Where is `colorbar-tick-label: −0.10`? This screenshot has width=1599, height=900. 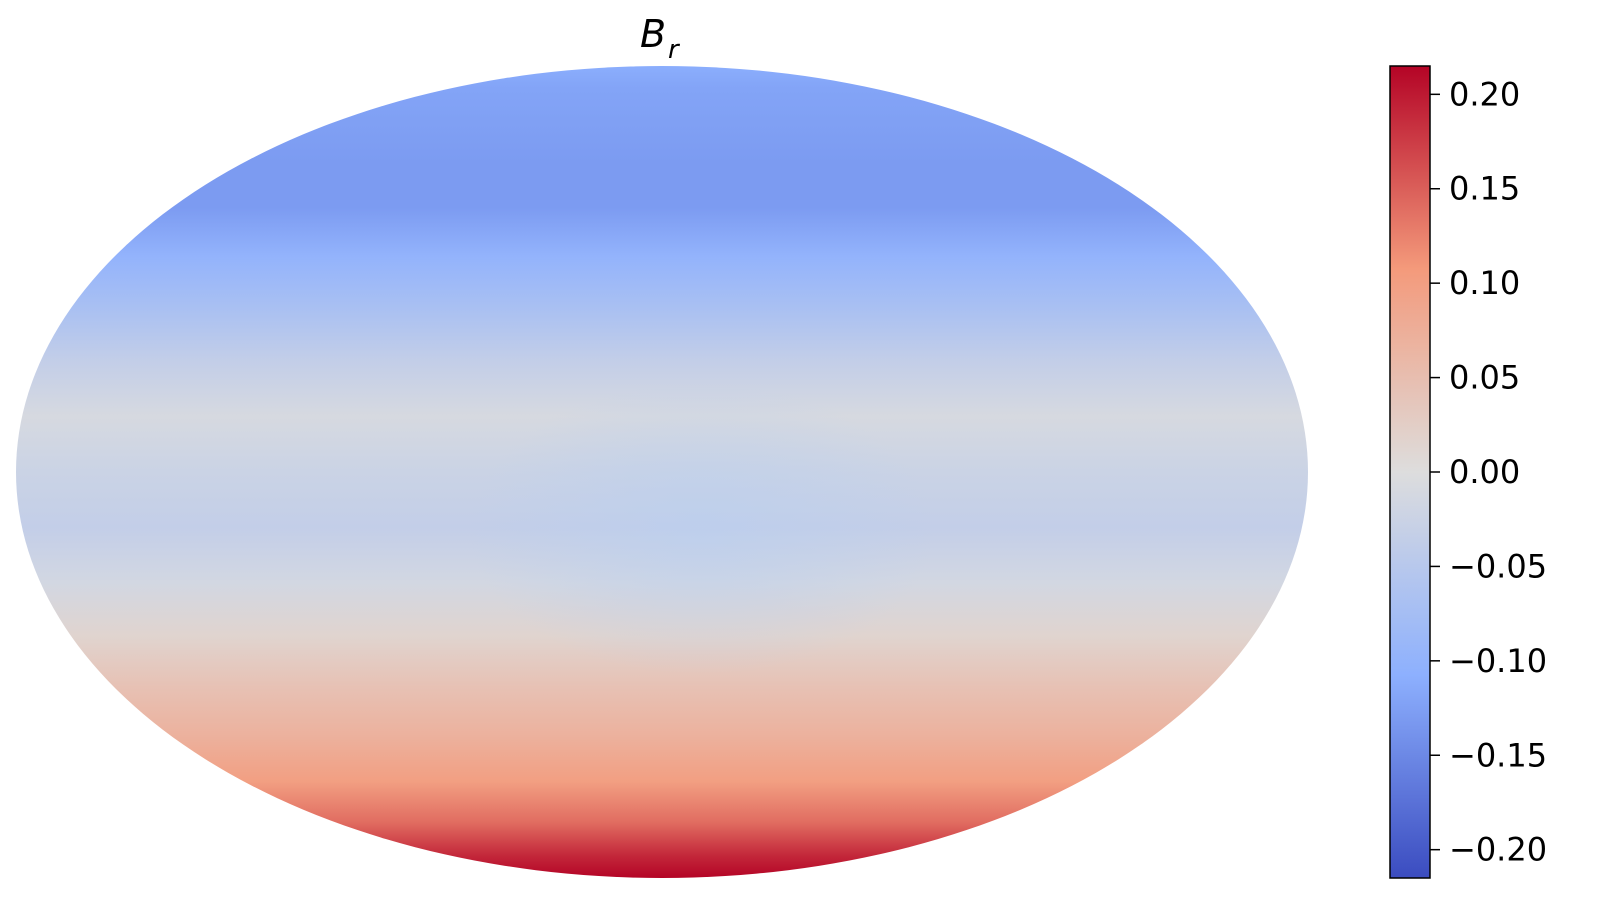
colorbar-tick-label: −0.10 is located at coordinates (1498, 661).